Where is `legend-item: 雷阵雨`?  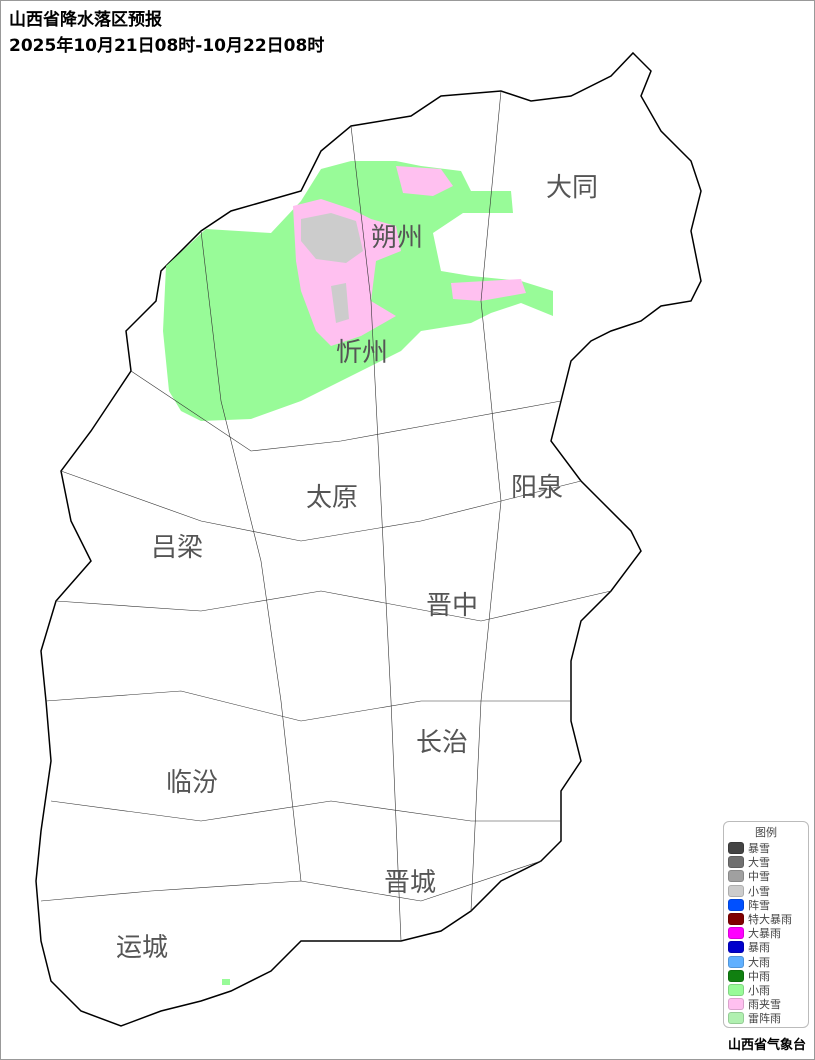 legend-item: 雷阵雨 is located at coordinates (766, 1018).